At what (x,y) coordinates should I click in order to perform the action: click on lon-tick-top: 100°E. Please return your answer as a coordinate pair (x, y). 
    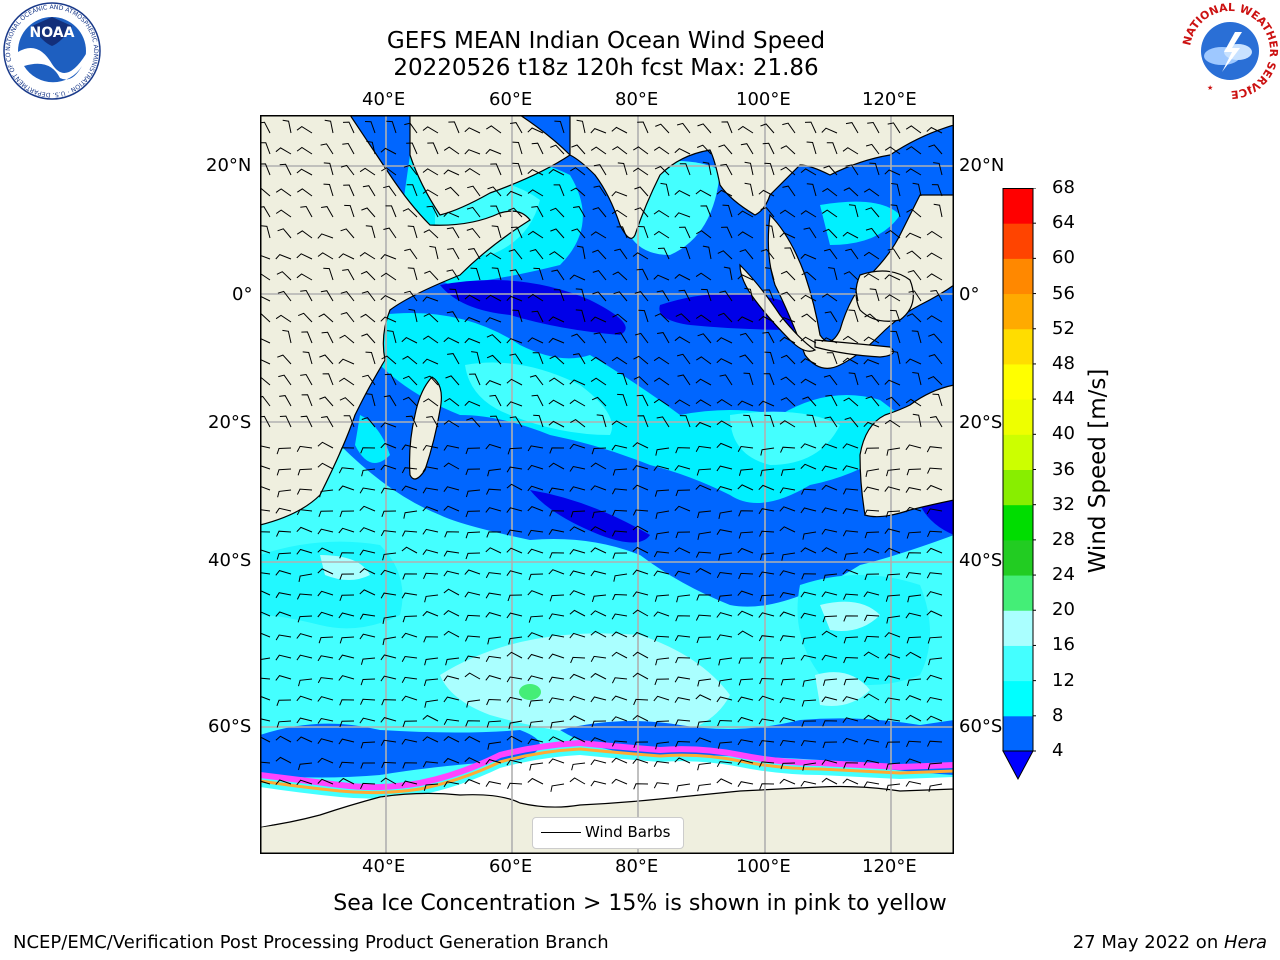
    Looking at the image, I should click on (763, 99).